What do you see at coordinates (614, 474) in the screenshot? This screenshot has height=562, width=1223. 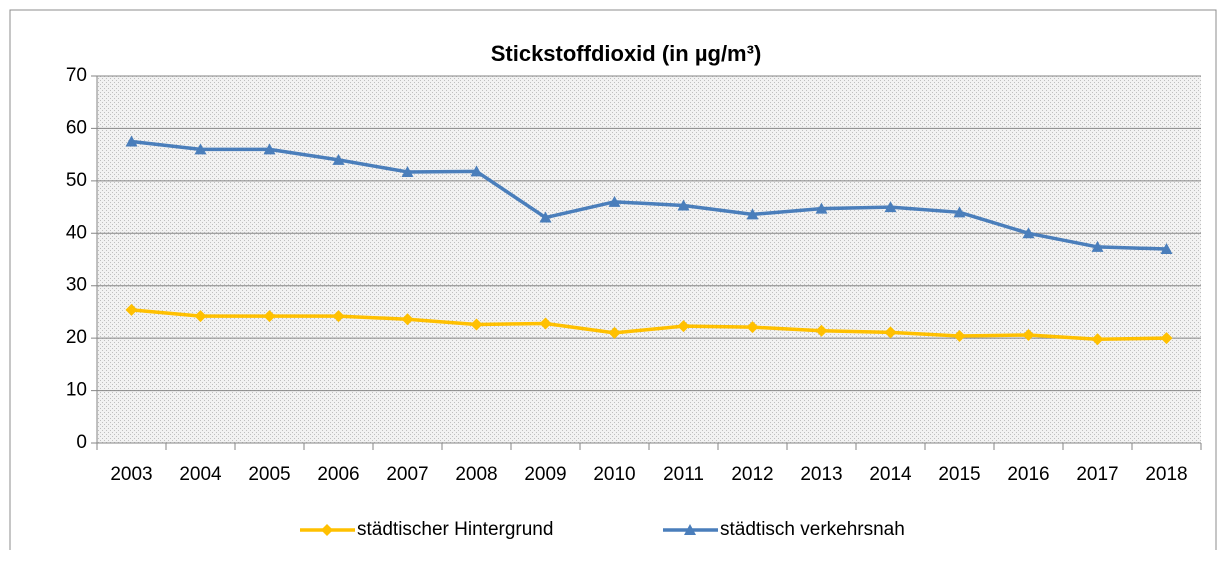 I see `x-tick-label: 2010` at bounding box center [614, 474].